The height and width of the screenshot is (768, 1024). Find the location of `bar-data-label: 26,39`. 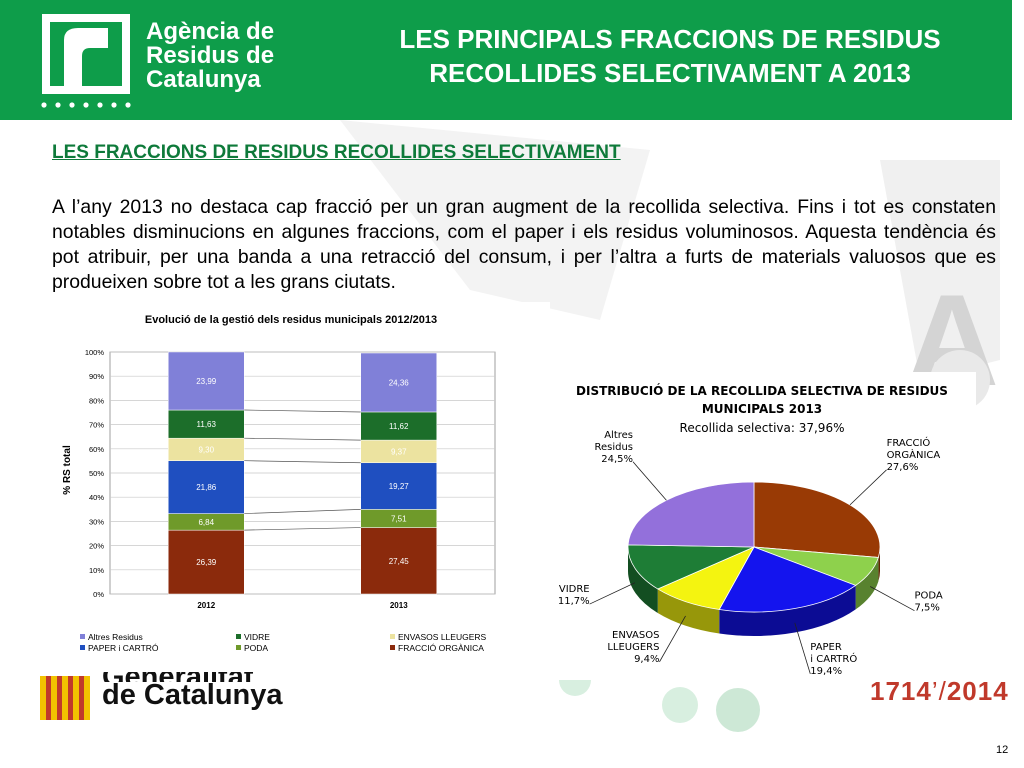

bar-data-label: 26,39 is located at coordinates (206, 562).